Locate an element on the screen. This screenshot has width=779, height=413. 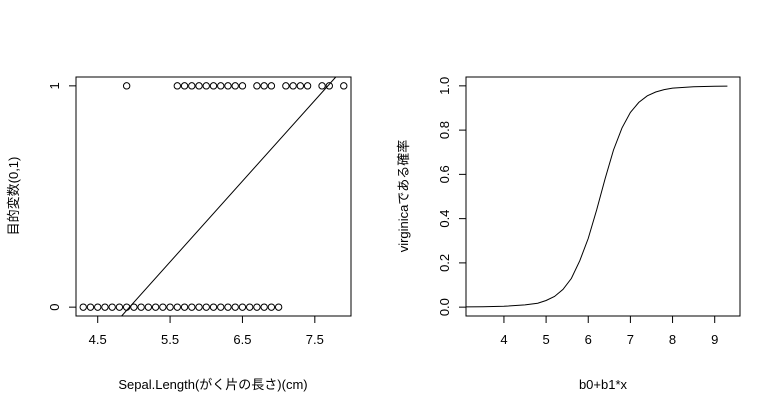
right-y-tick-label: 0.8 is located at coordinates (444, 130).